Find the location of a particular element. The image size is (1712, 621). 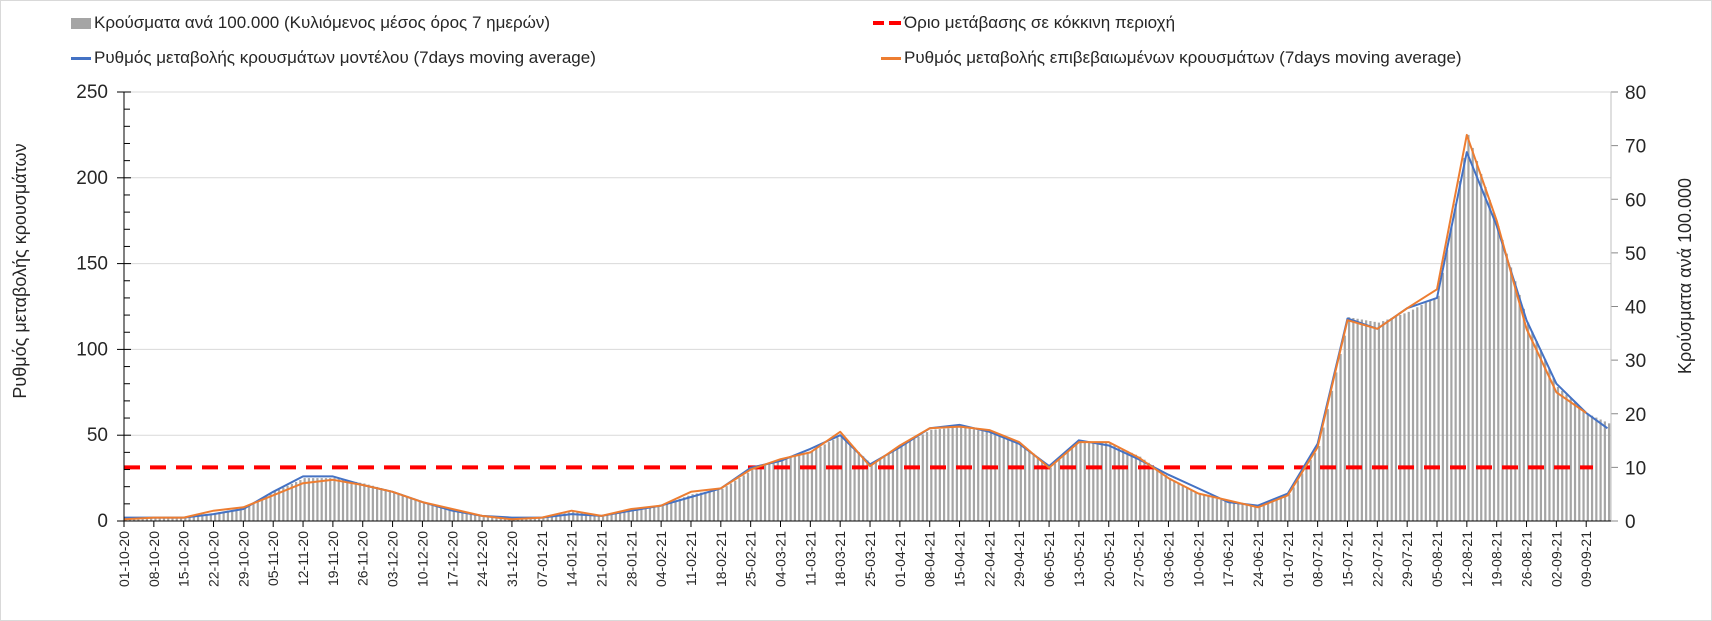

x-tick-label: 05-11-20 is located at coordinates (273, 558).